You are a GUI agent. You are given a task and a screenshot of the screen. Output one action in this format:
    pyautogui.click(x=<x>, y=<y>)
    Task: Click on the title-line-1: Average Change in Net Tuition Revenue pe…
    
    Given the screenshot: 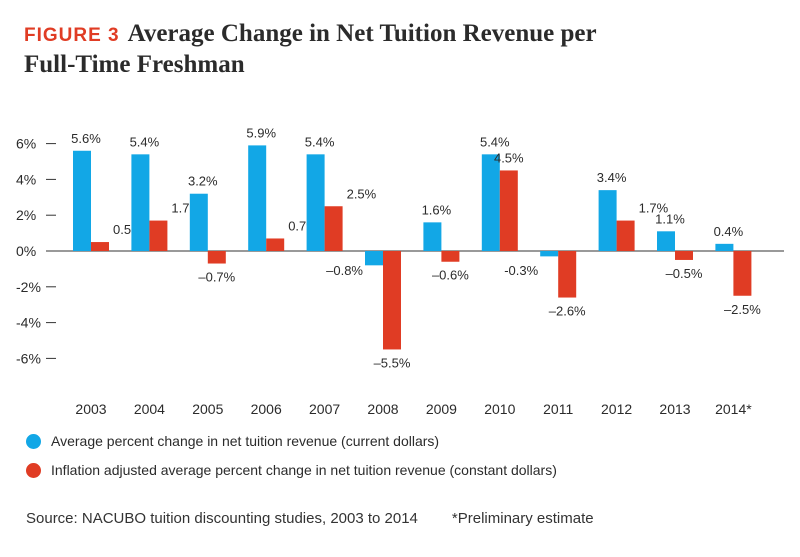 What is the action you would take?
    pyautogui.click(x=362, y=33)
    